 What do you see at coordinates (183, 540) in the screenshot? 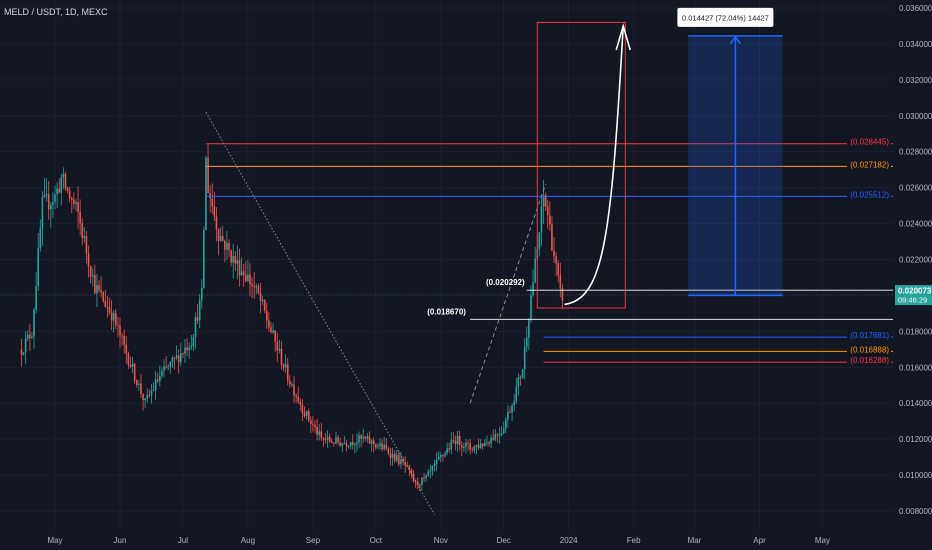
I see `x-tick-label: Jul` at bounding box center [183, 540].